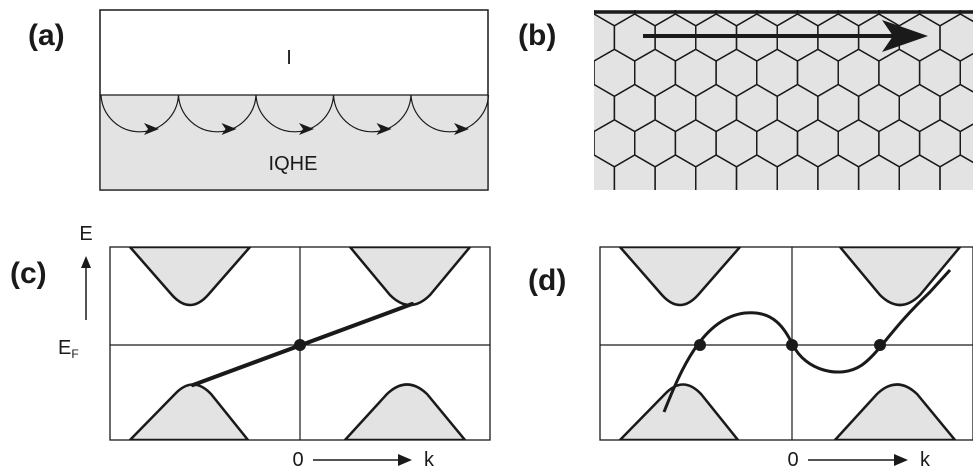 The image size is (973, 473). What do you see at coordinates (680, 277) in the screenshot?
I see `conduction-band-left-d` at bounding box center [680, 277].